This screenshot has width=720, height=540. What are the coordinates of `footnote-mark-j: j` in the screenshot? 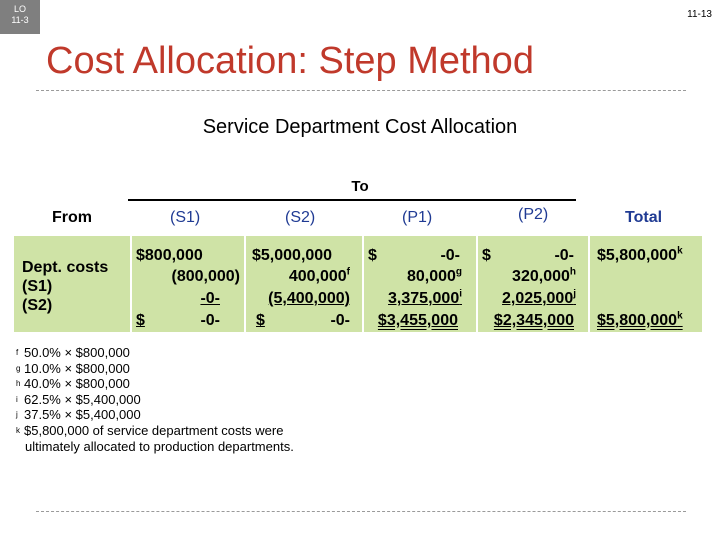 It's located at (574, 294).